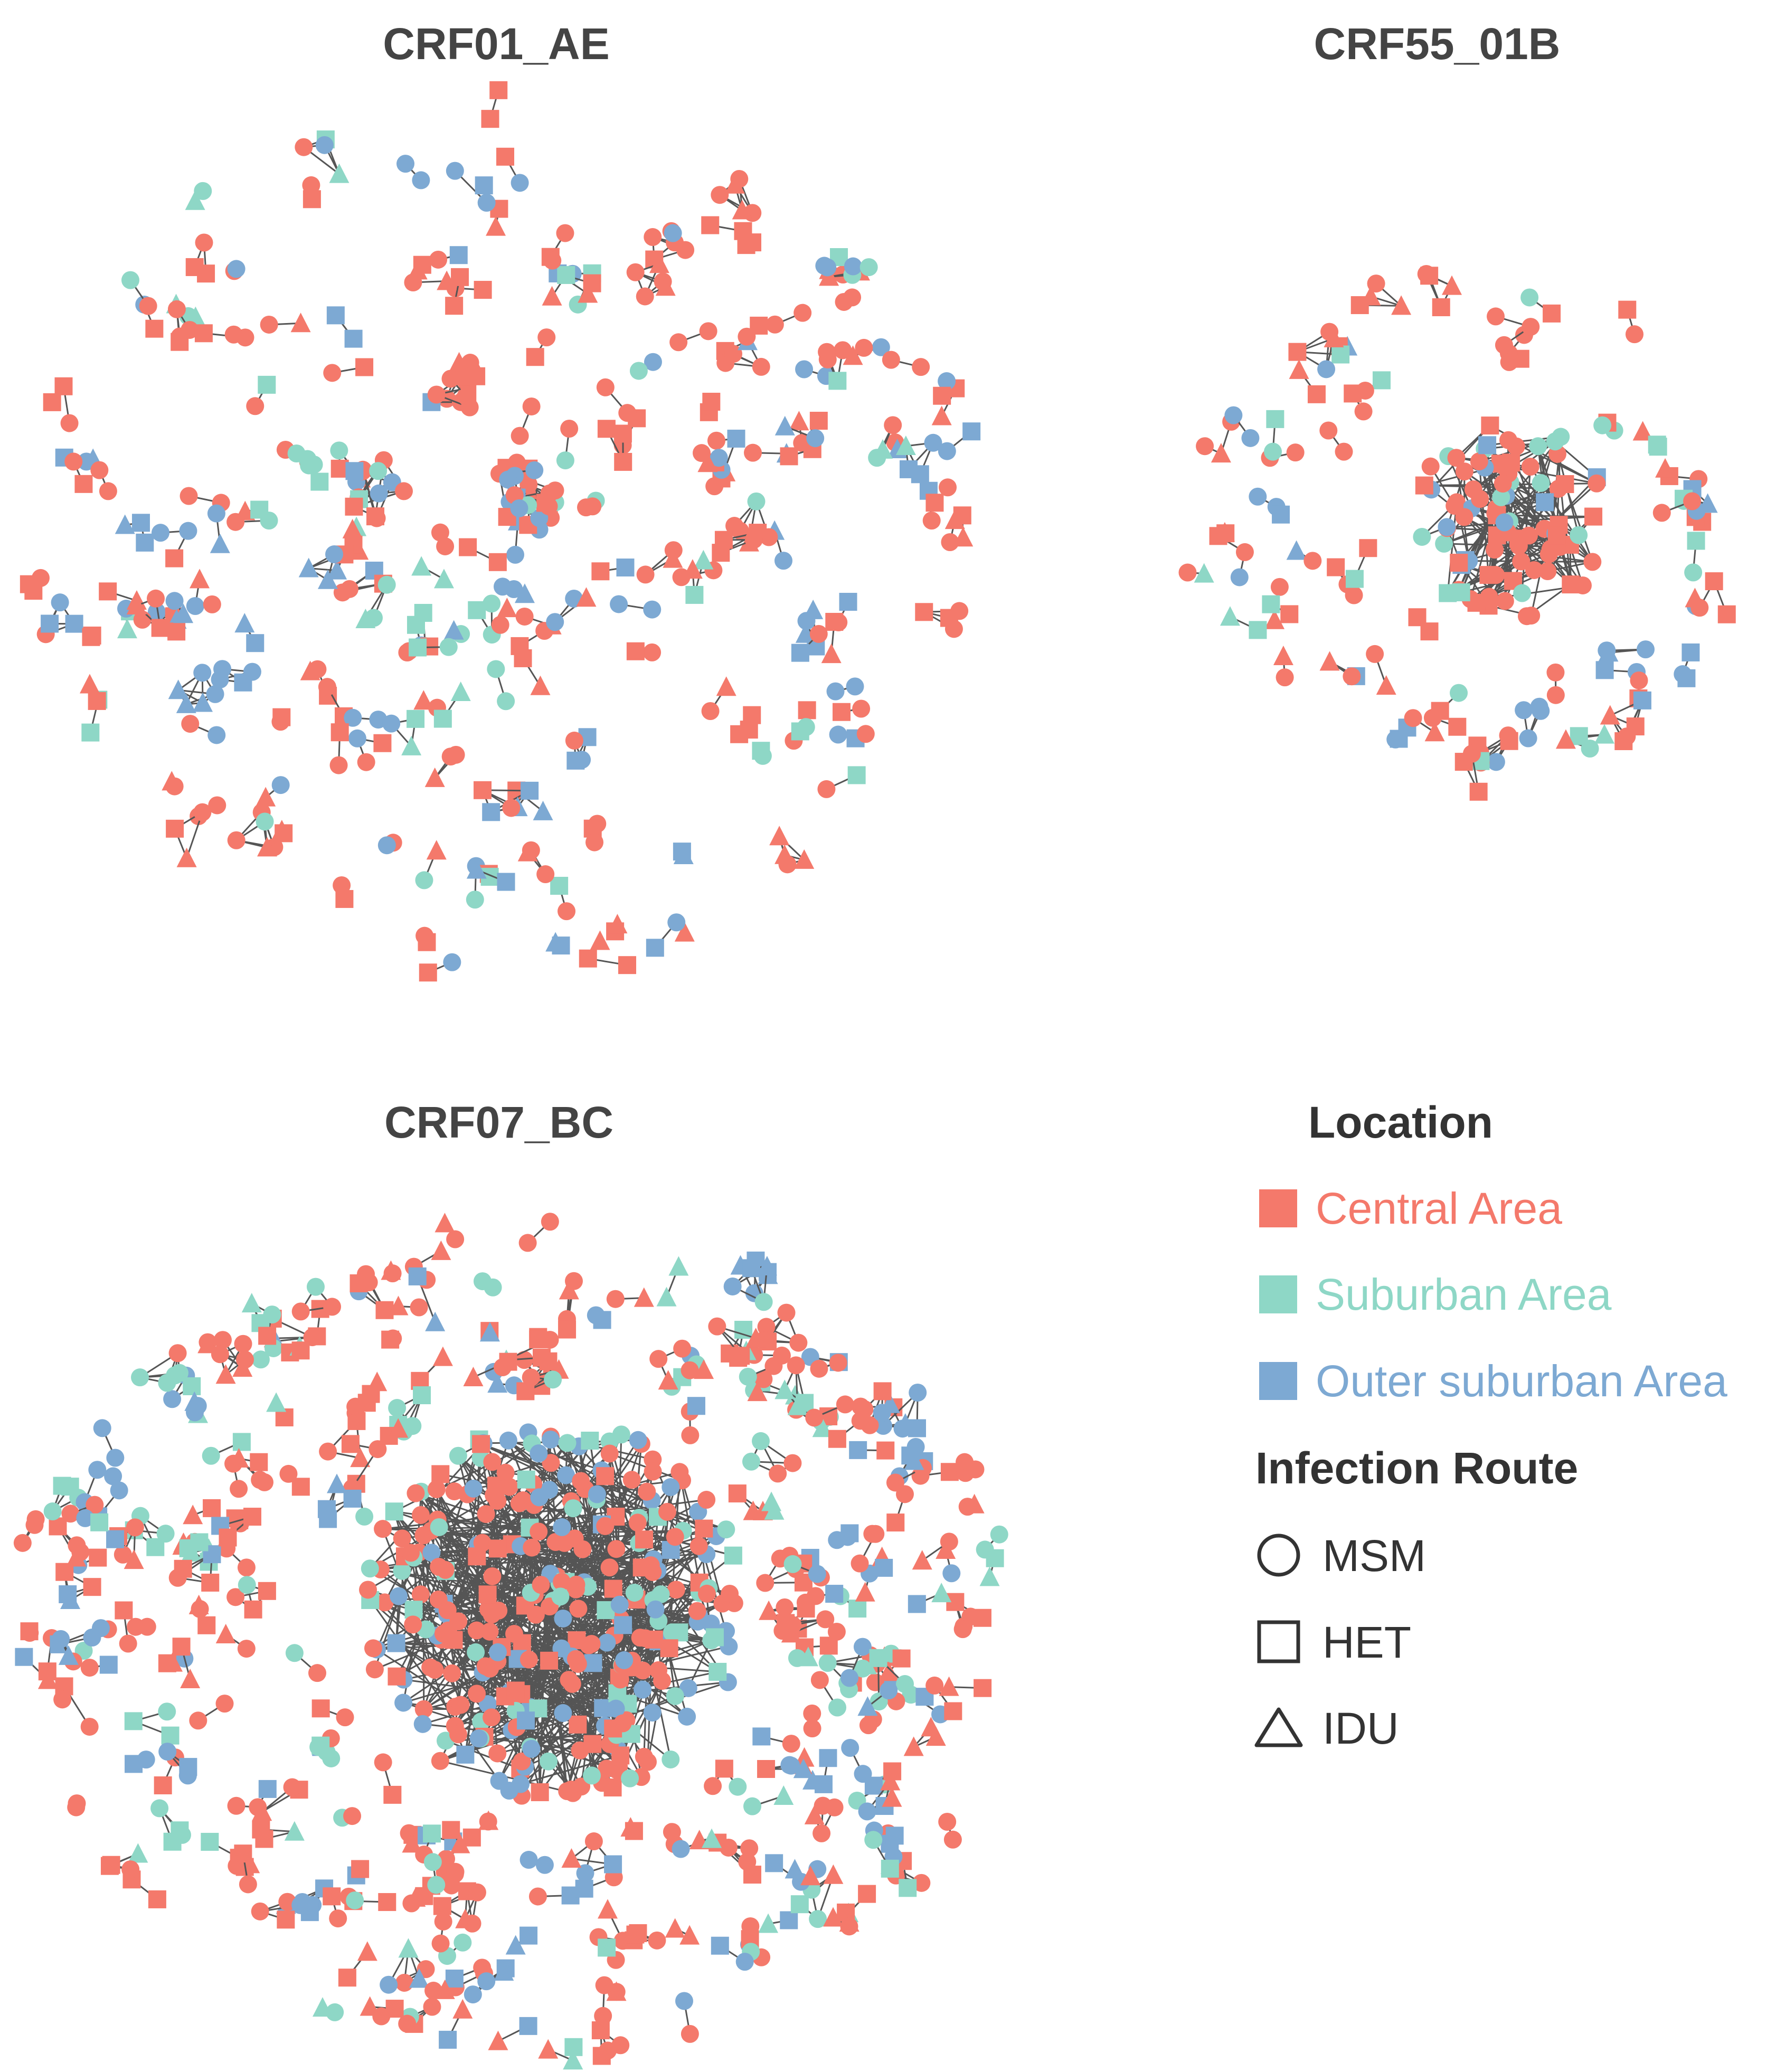  Describe the element at coordinates (457, 1609) in the screenshot. I see `edge` at that location.